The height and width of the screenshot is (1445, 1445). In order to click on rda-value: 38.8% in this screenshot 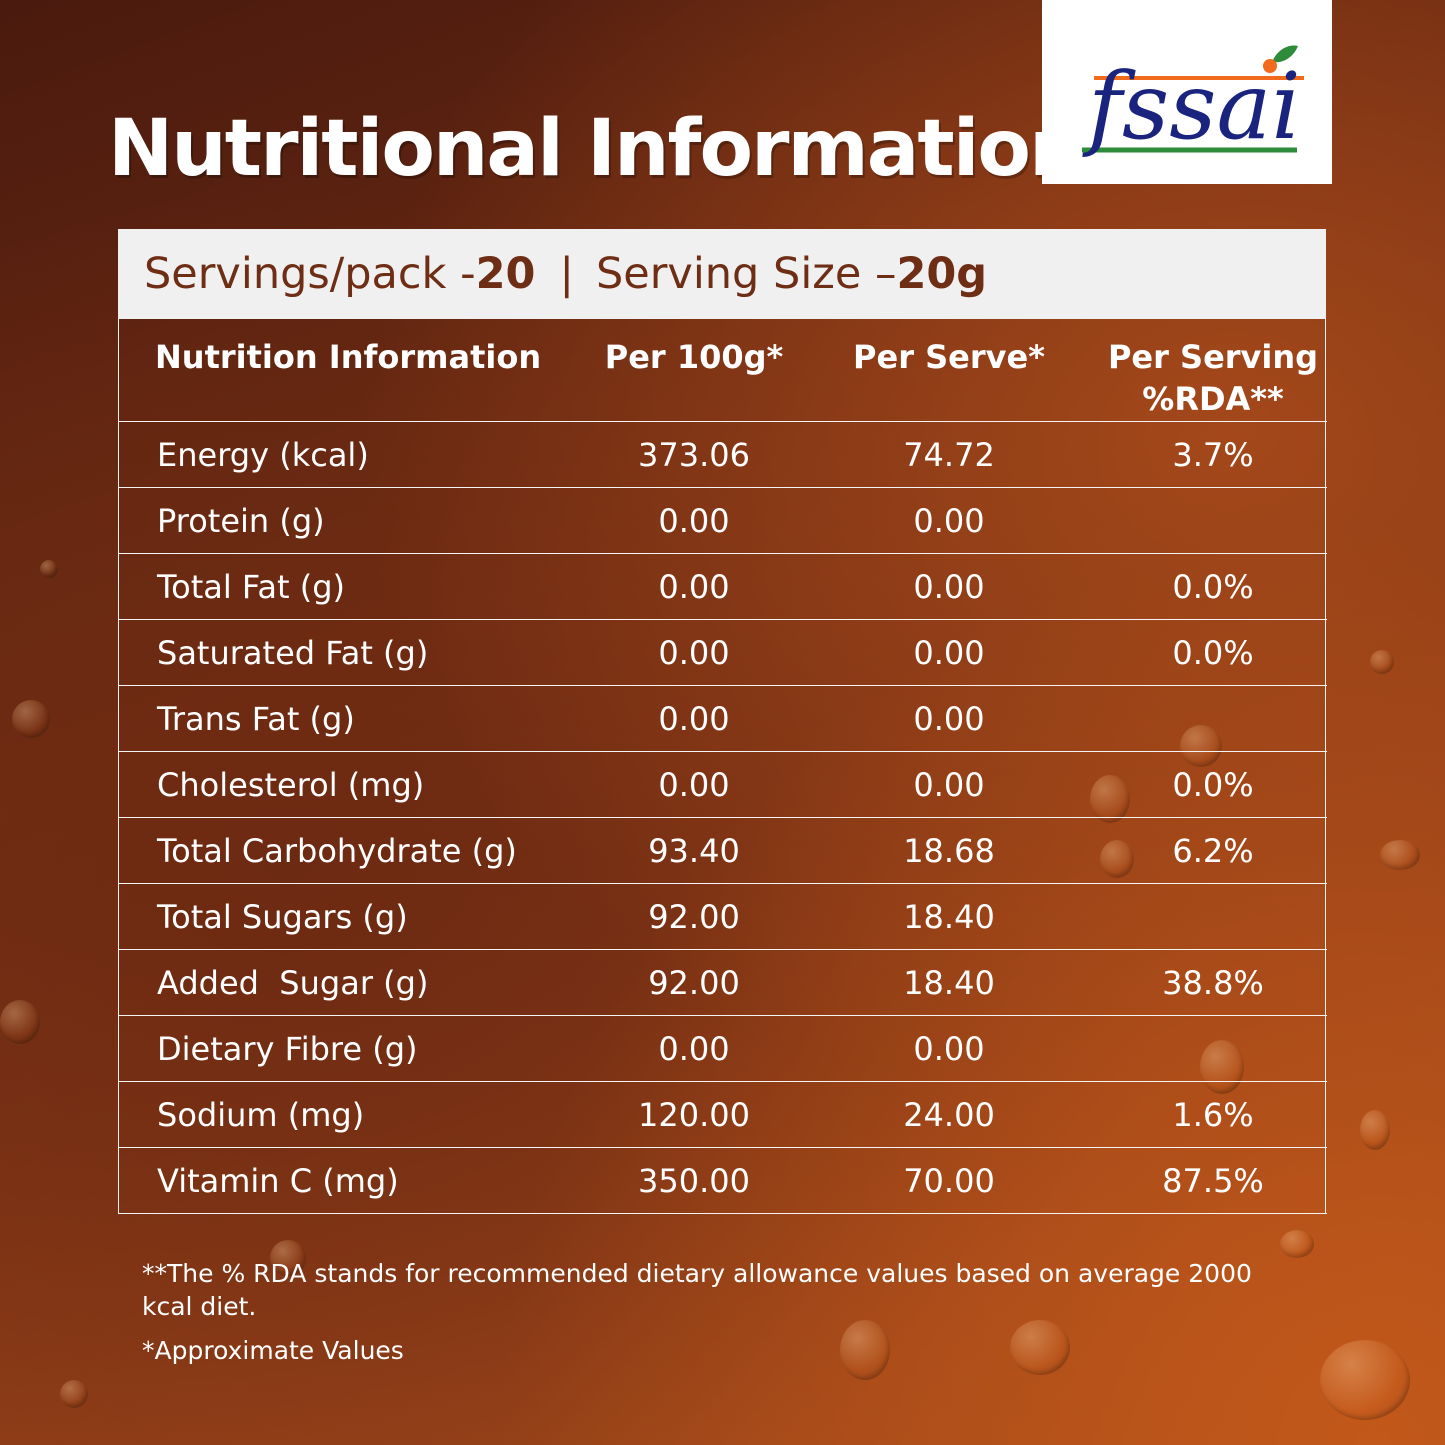, I will do `click(1213, 982)`.